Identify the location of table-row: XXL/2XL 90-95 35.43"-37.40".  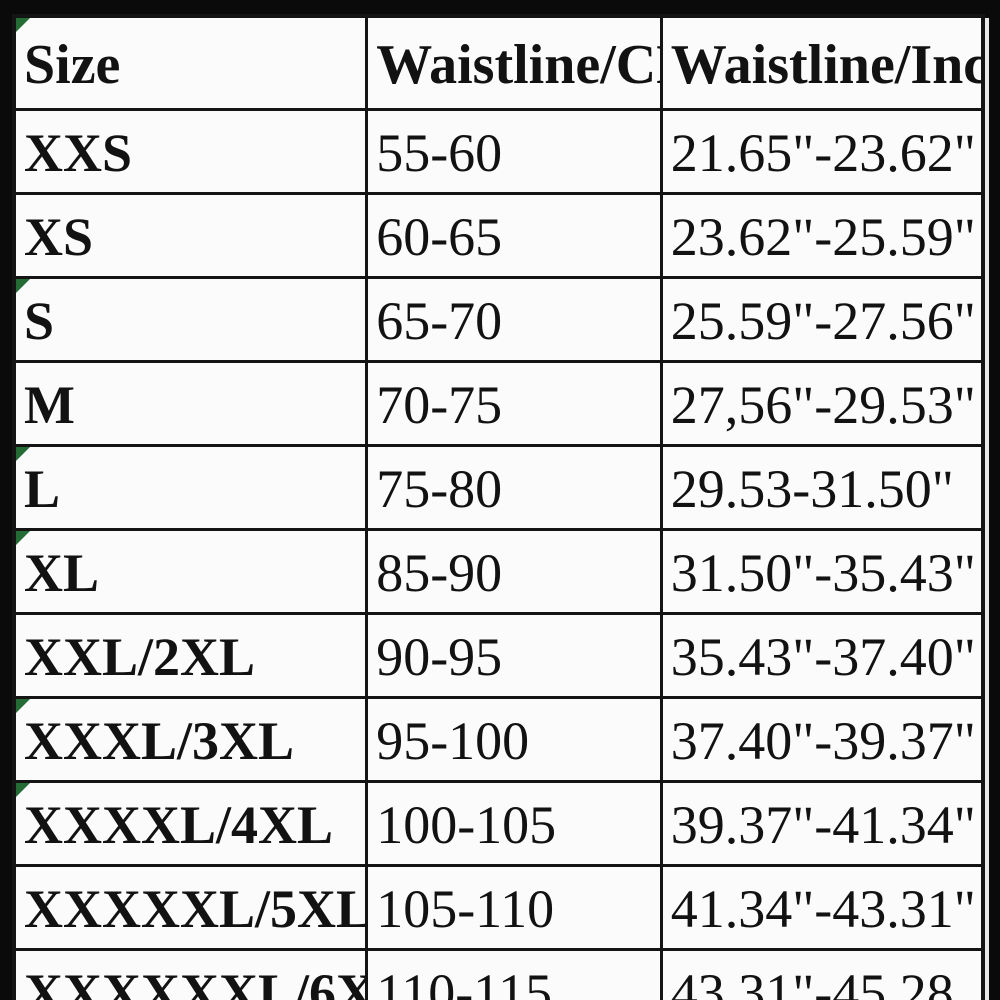
(498, 655).